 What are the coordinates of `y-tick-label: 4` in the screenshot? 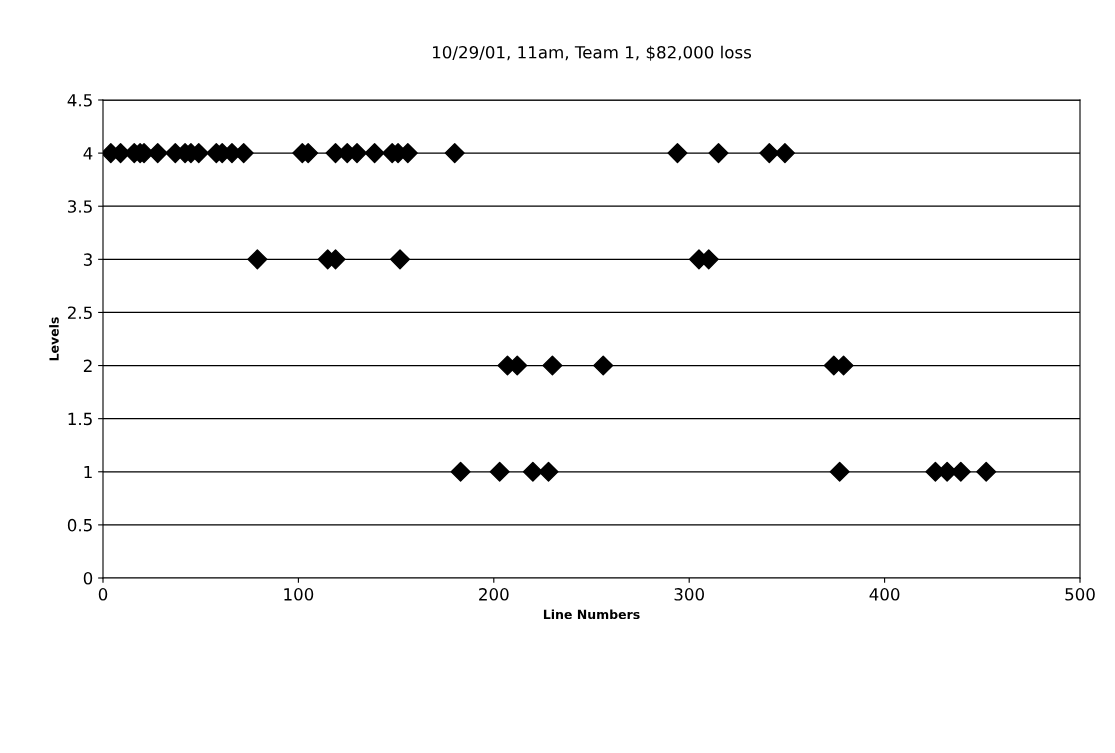 It's located at (88, 153).